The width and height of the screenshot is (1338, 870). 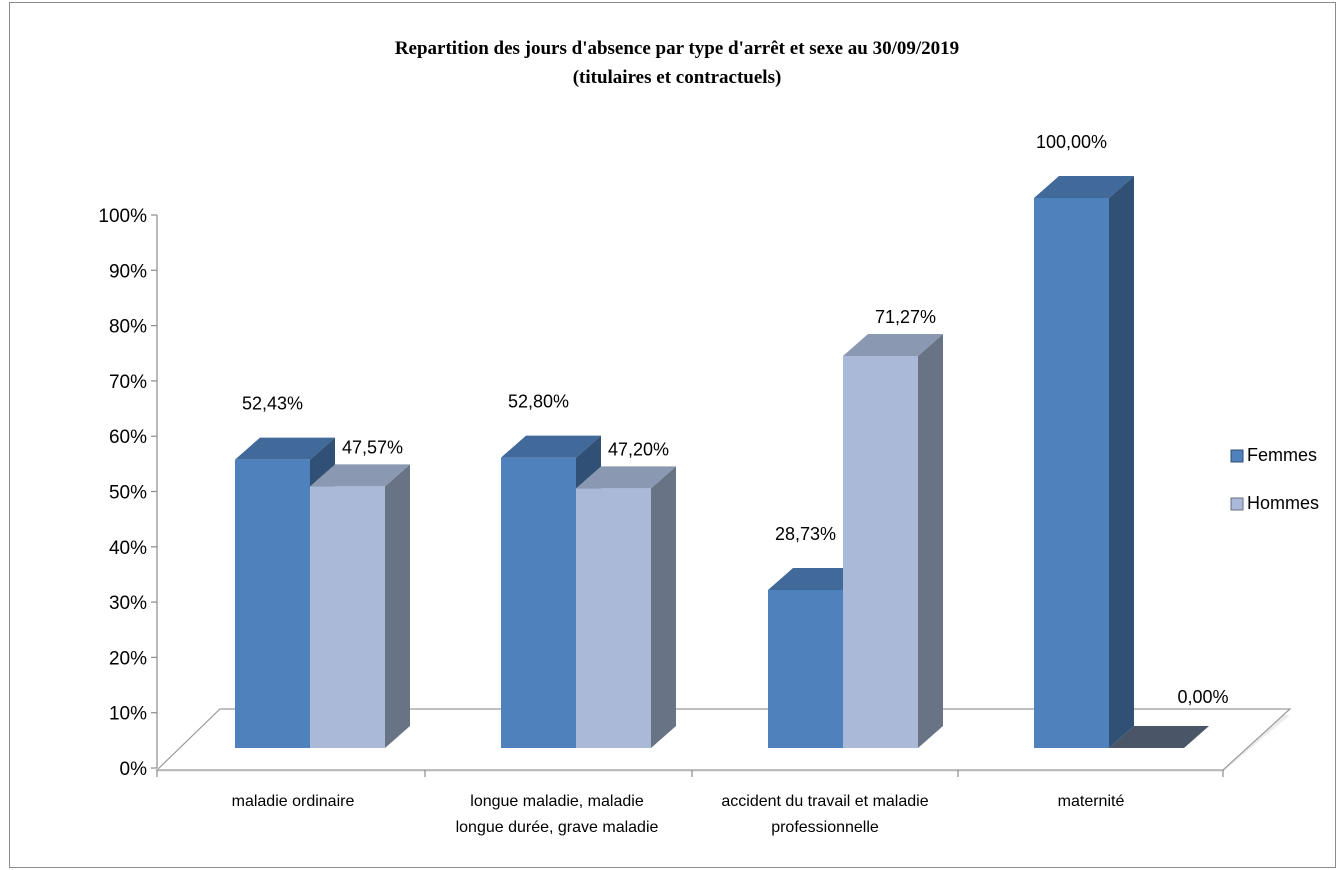 I want to click on data-label: 100,00%, so click(x=1071, y=142).